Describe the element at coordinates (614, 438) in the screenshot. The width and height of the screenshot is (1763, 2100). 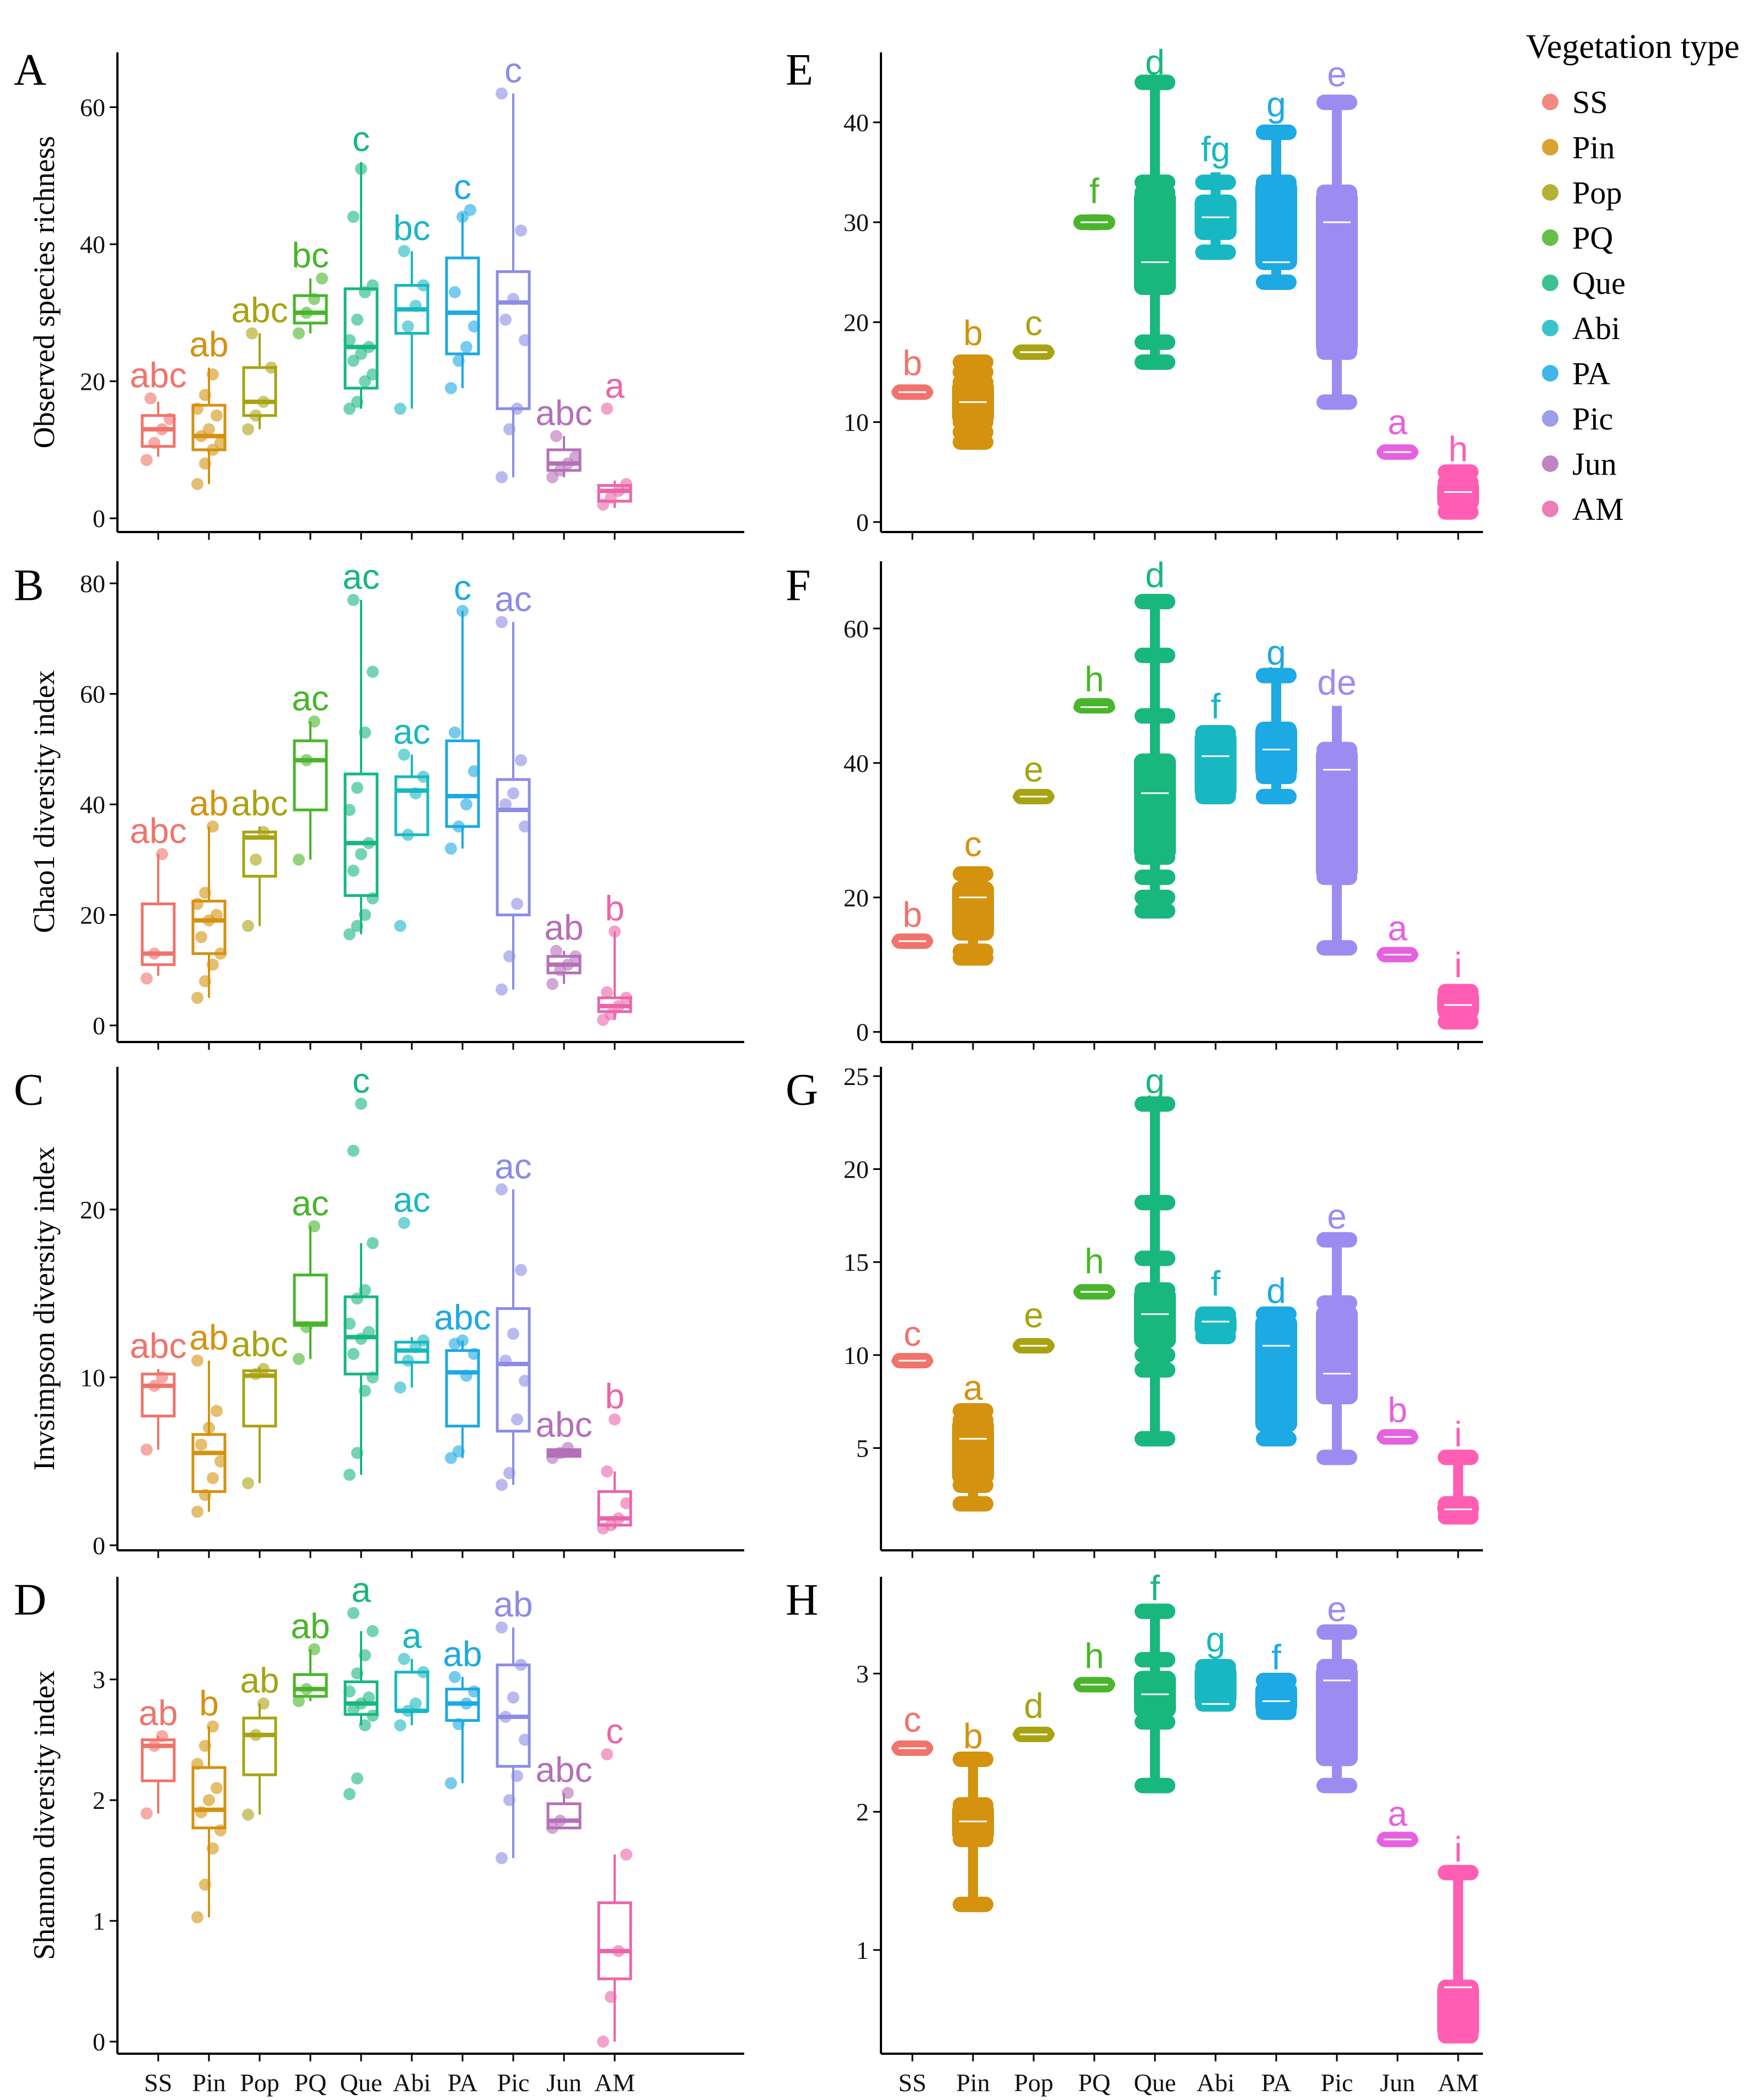
I see `series-AM: a` at that location.